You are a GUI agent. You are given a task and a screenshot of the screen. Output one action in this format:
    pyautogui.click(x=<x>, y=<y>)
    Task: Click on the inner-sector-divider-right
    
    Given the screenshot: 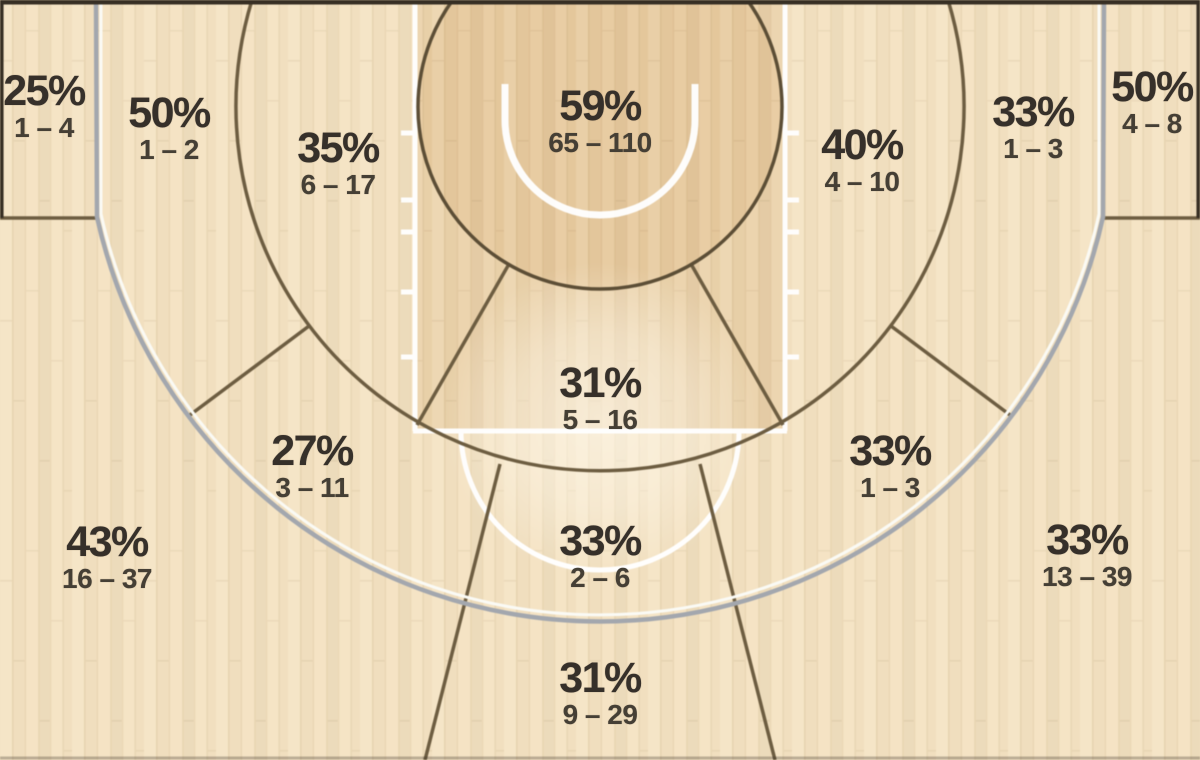 What is the action you would take?
    pyautogui.click(x=737, y=344)
    